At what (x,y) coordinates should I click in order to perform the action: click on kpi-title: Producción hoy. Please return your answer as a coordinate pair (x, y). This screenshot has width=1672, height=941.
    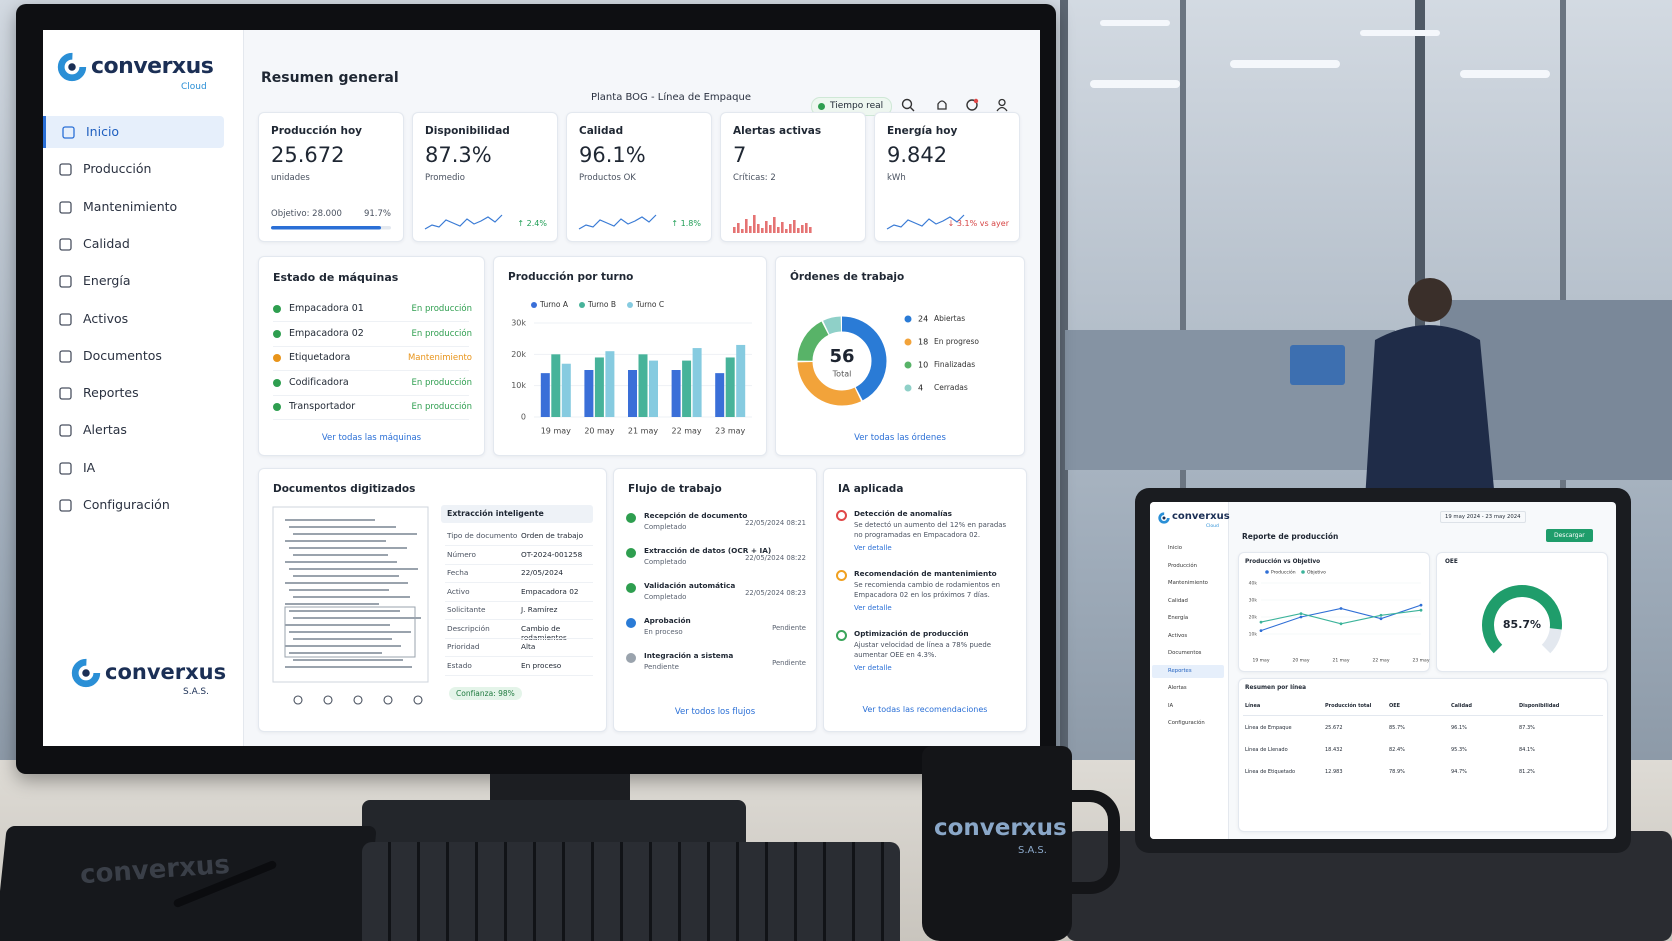
    Looking at the image, I should click on (317, 131).